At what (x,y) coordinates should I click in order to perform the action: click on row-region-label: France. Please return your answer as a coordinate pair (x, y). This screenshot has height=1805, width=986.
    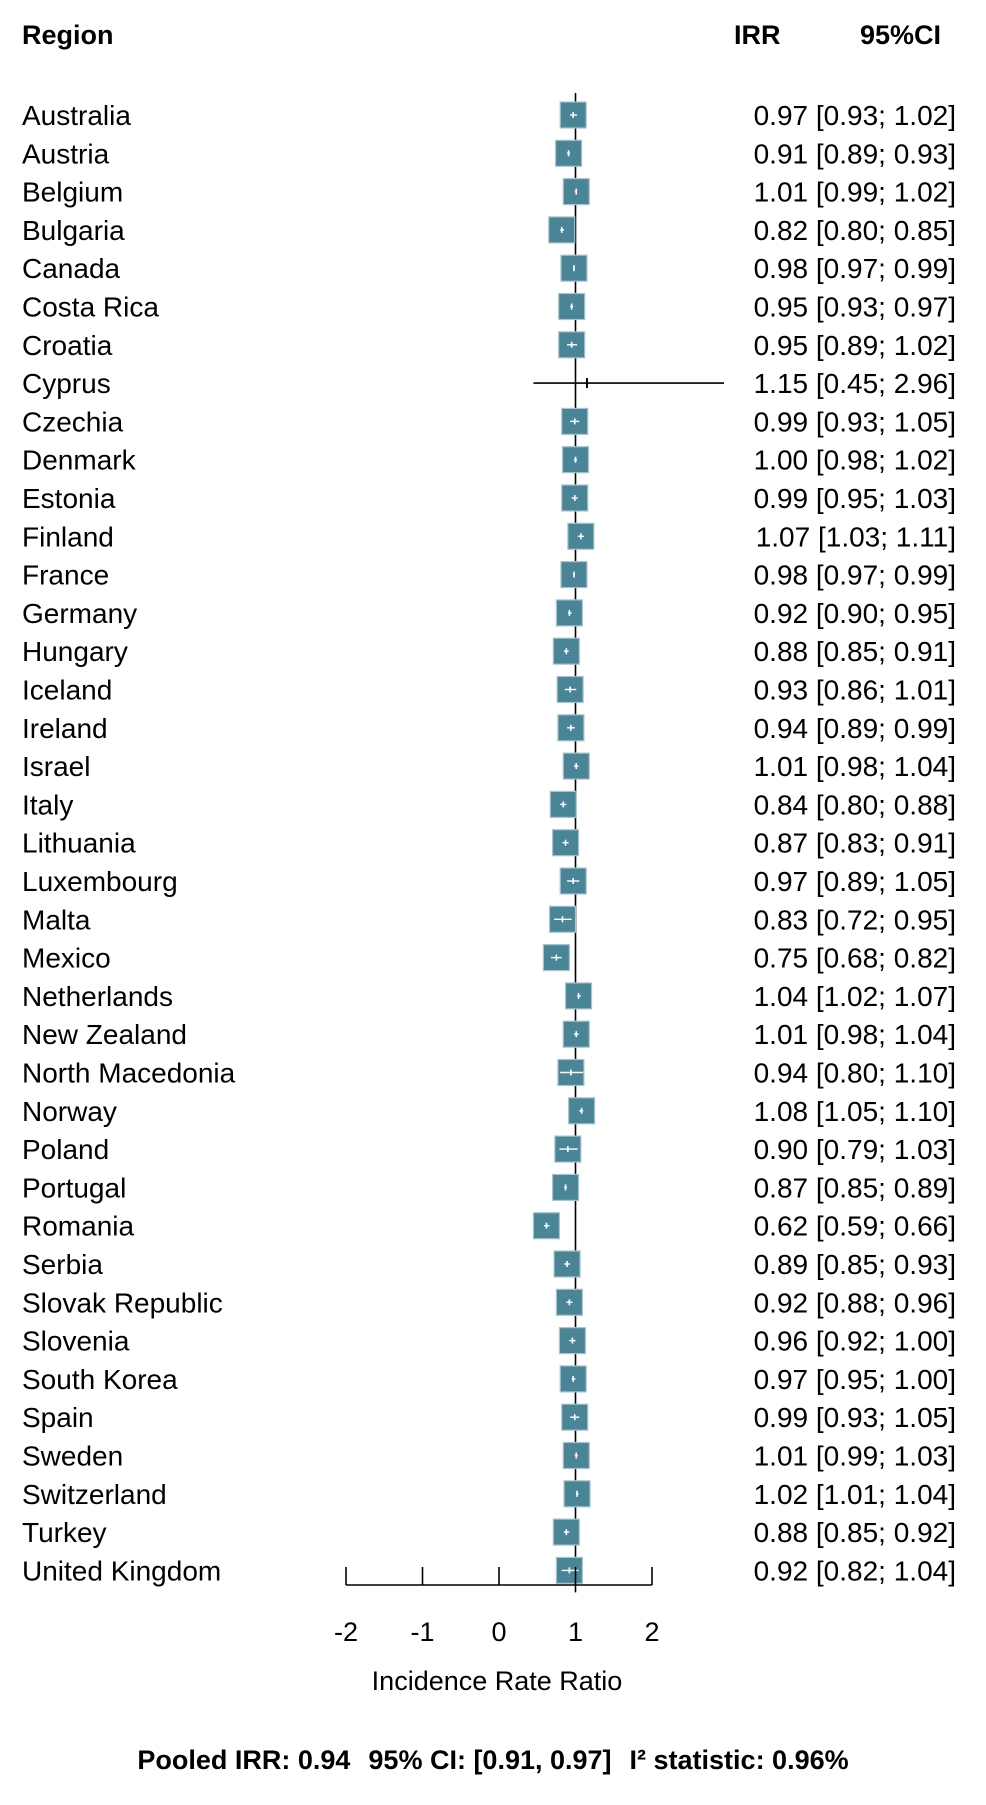
    Looking at the image, I should click on (65, 575).